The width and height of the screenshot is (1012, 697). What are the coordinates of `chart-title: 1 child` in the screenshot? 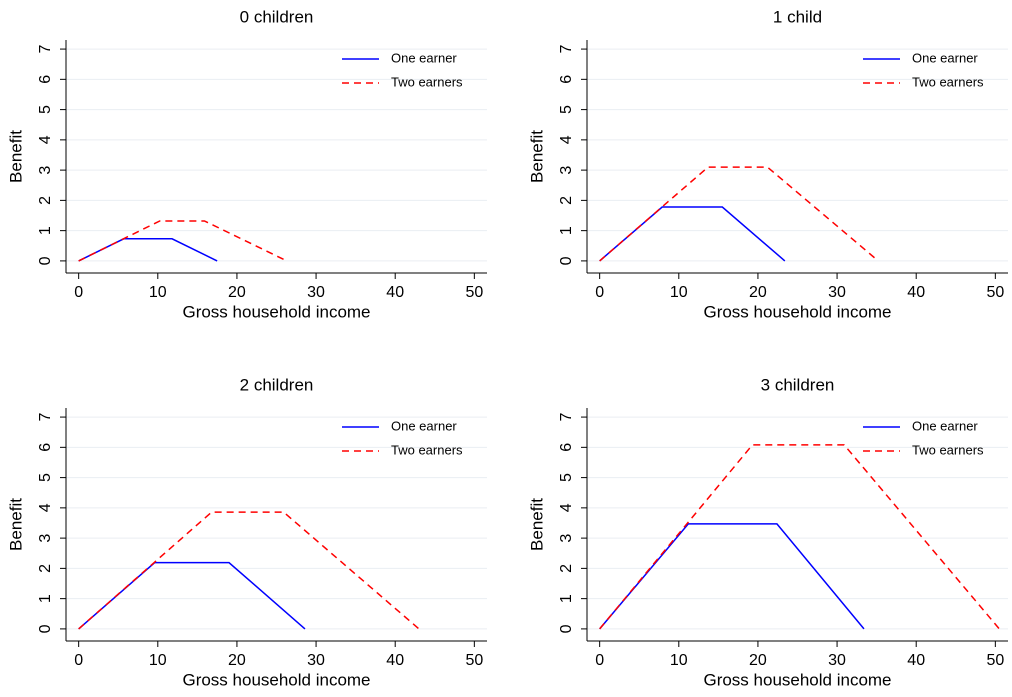 It's located at (797, 16).